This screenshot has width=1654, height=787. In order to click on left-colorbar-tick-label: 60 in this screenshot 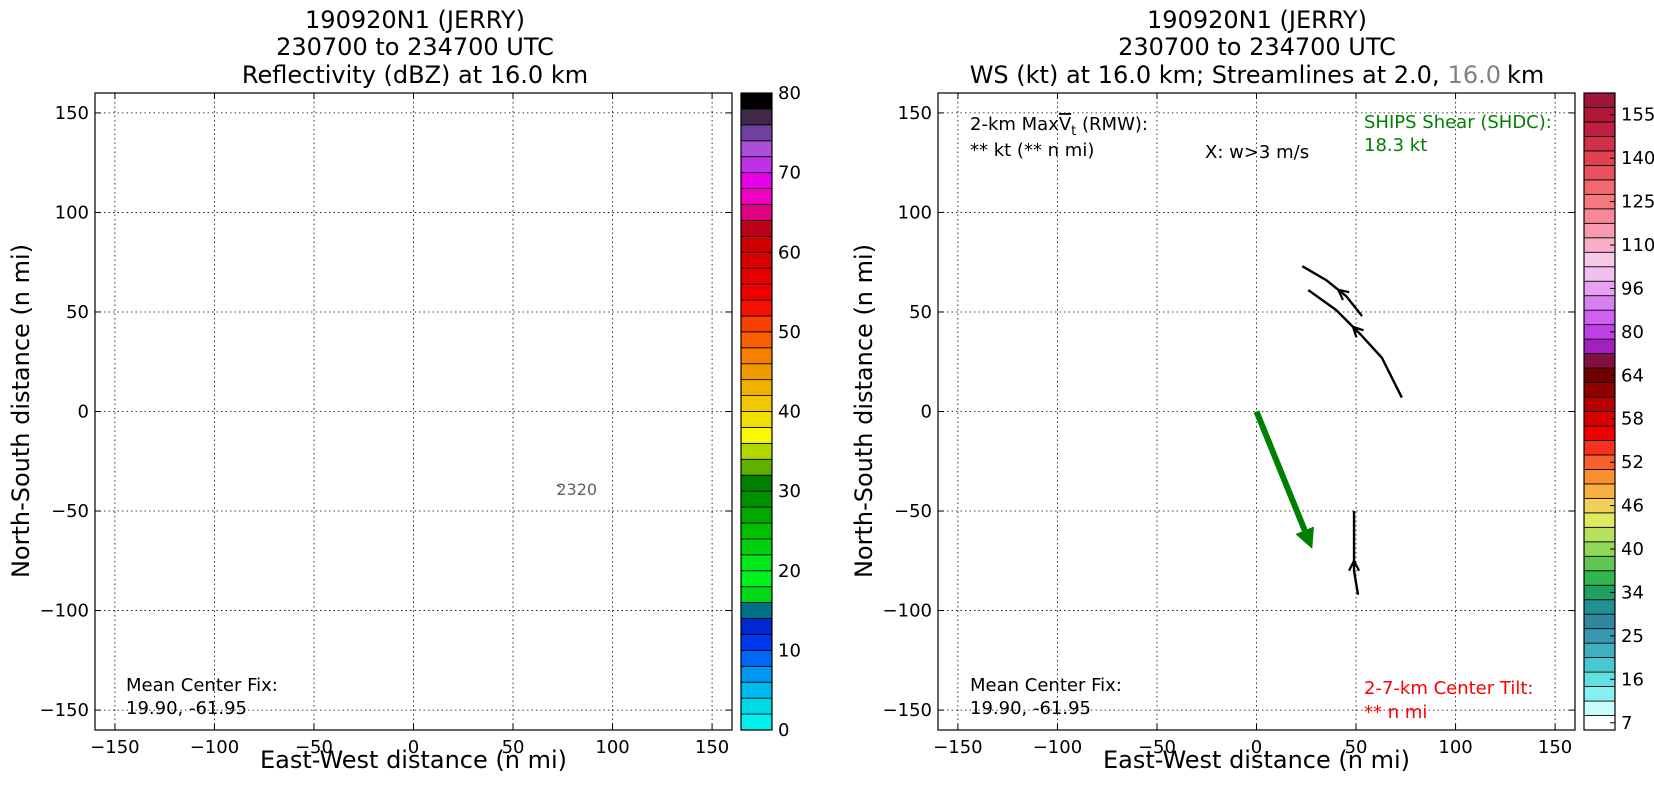, I will do `click(789, 252)`.